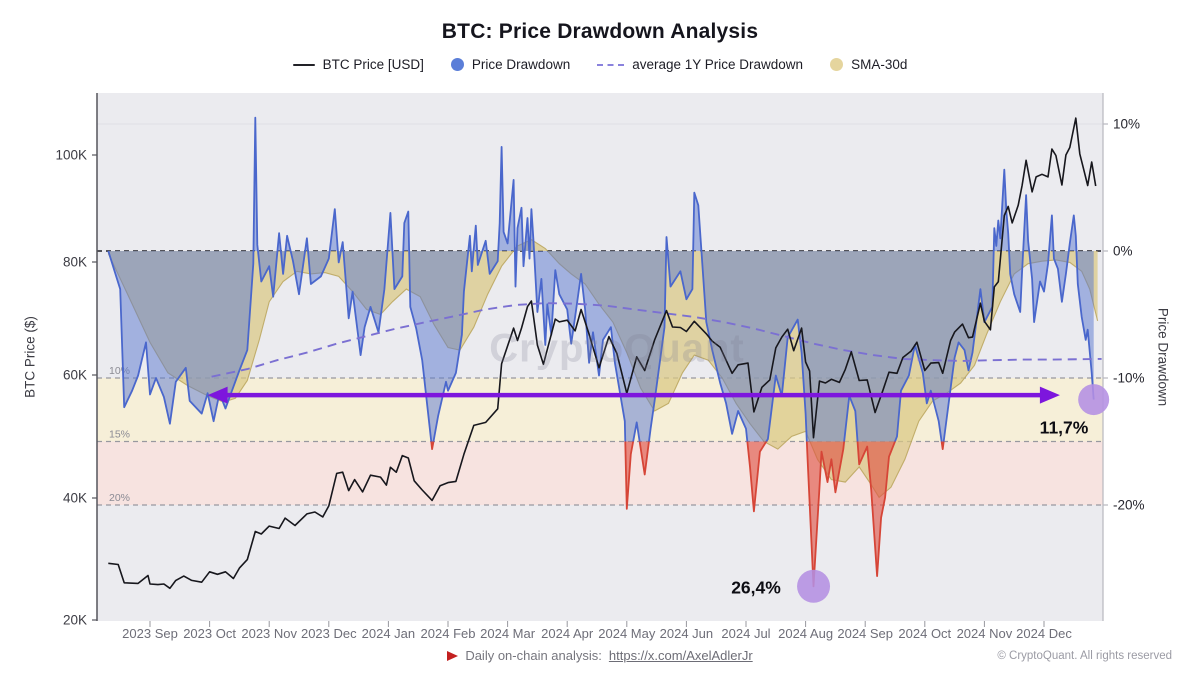 This screenshot has height=675, width=1200. Describe the element at coordinates (508, 633) in the screenshot. I see `svg-text: 2024 Mar` at that location.